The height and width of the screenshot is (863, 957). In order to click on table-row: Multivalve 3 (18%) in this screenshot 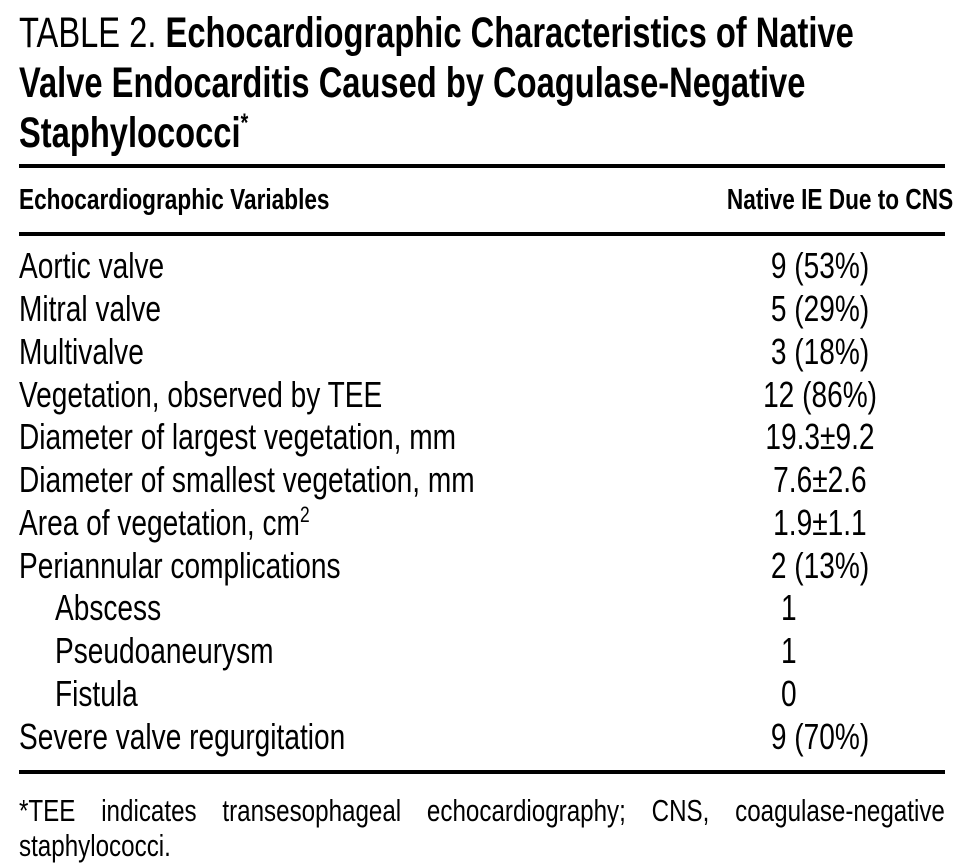, I will do `click(482, 352)`.